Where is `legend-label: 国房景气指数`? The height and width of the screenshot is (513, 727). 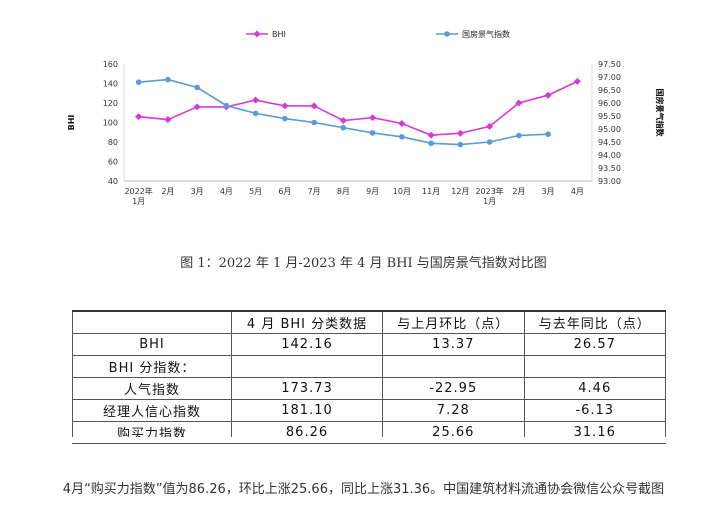
legend-label: 国房景气指数 is located at coordinates (486, 34).